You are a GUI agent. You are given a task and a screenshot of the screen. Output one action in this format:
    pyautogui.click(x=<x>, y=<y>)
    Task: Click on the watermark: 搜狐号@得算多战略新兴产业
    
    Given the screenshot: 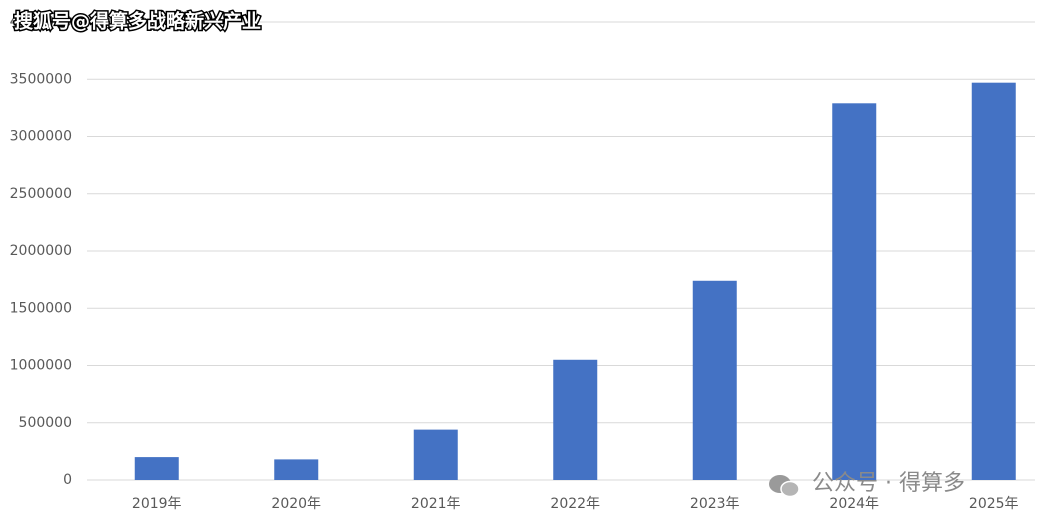 What is the action you would take?
    pyautogui.click(x=137, y=21)
    